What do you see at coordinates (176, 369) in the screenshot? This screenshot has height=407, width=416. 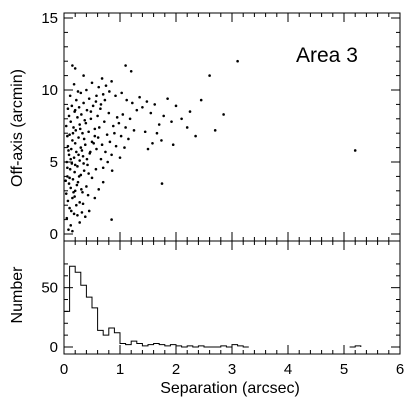 I see `x-tick-label: 2` at bounding box center [176, 369].